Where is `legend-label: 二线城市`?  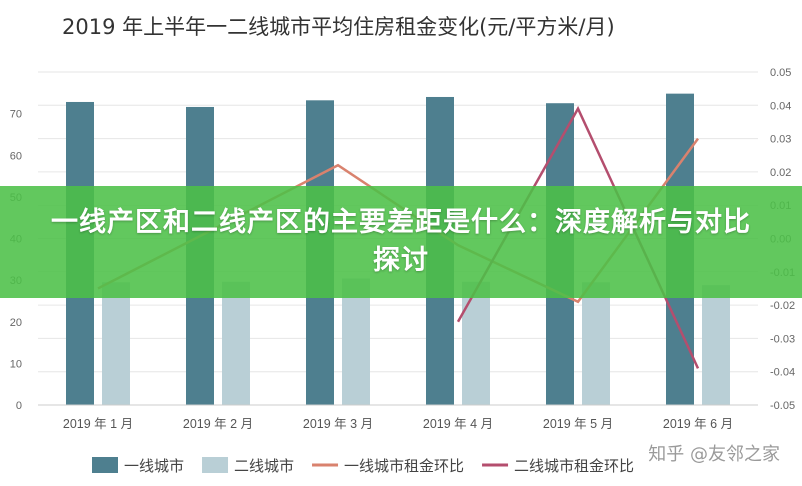 legend-label: 二线城市 is located at coordinates (264, 466).